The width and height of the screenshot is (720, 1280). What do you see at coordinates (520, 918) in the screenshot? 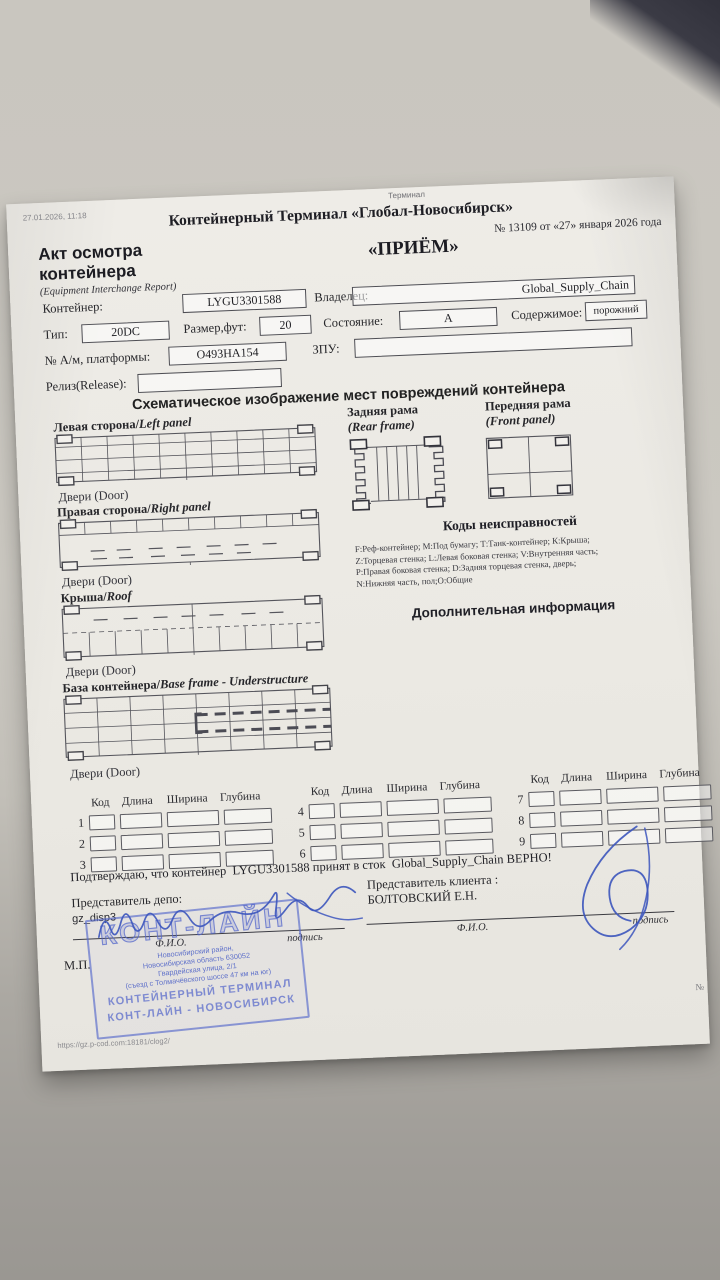
I see `client-signature-line` at bounding box center [520, 918].